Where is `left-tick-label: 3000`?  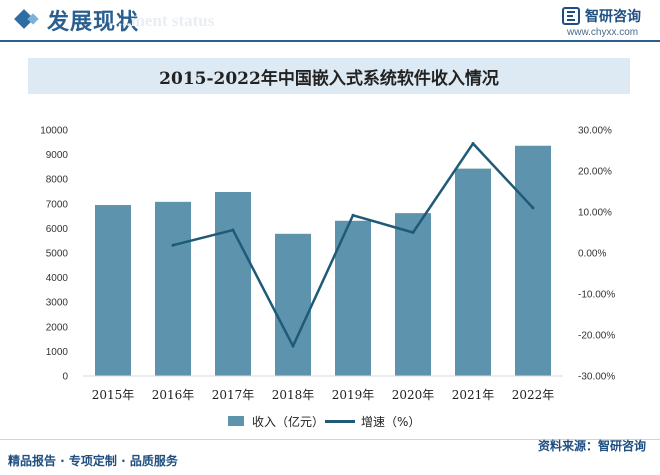 left-tick-label: 3000 is located at coordinates (57, 303).